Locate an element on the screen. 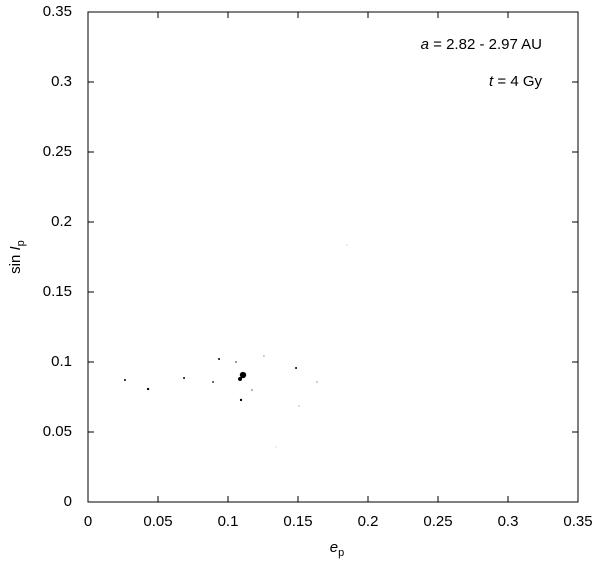 Image resolution: width=600 pixels, height=572 pixels. annotation: a = 2.82 - 2.97 AU is located at coordinates (481, 44).